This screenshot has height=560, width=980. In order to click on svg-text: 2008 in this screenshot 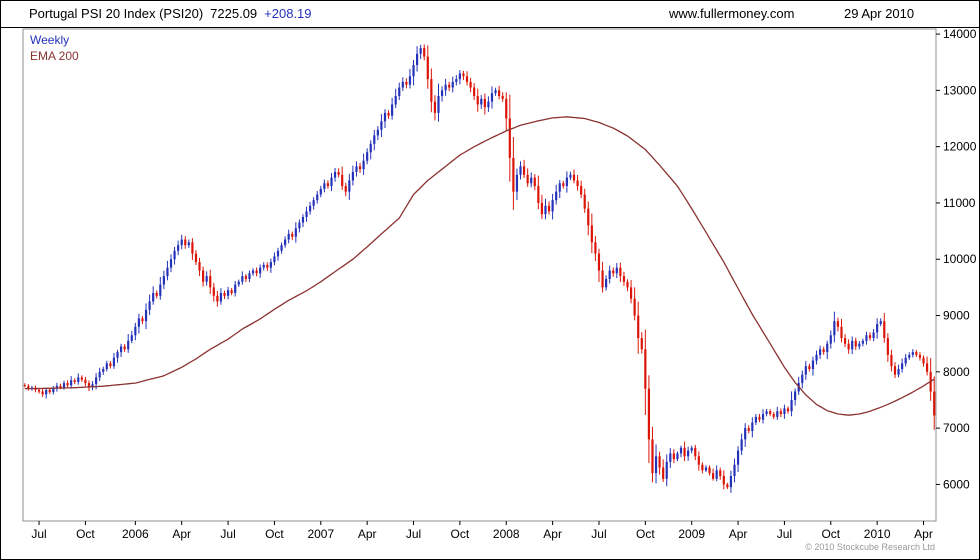, I will do `click(506, 534)`.